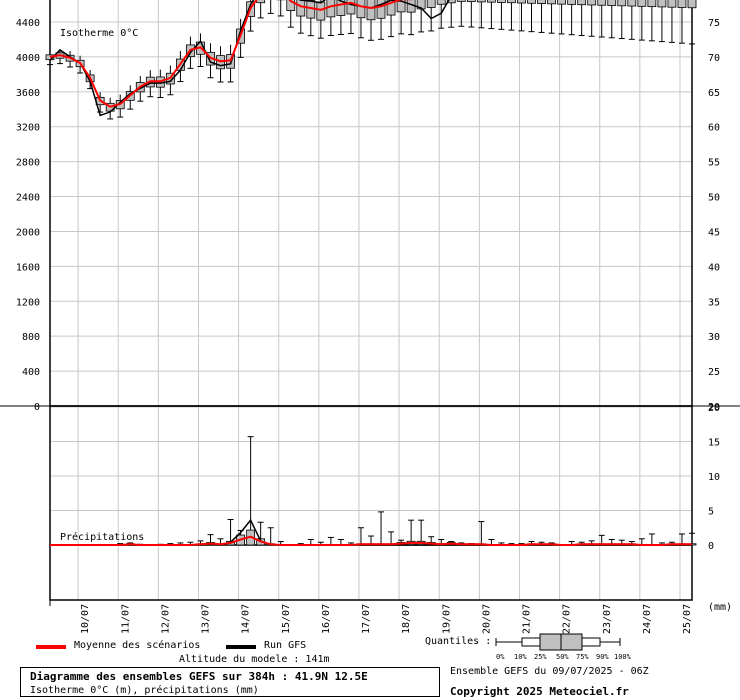 This screenshot has height=700, width=740. Describe the element at coordinates (246, 619) in the screenshot. I see `x-tick-label: 14/07` at that location.